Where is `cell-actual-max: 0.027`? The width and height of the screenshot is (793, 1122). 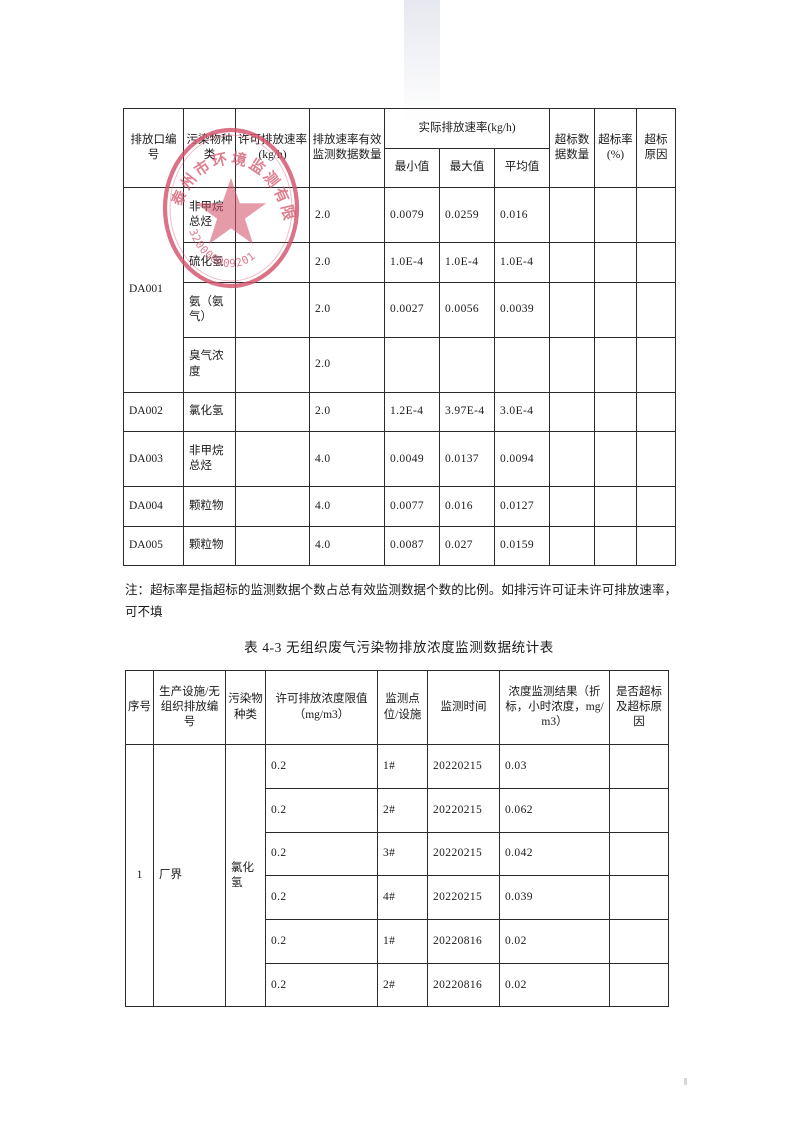
cell-actual-max: 0.027 is located at coordinates (467, 546).